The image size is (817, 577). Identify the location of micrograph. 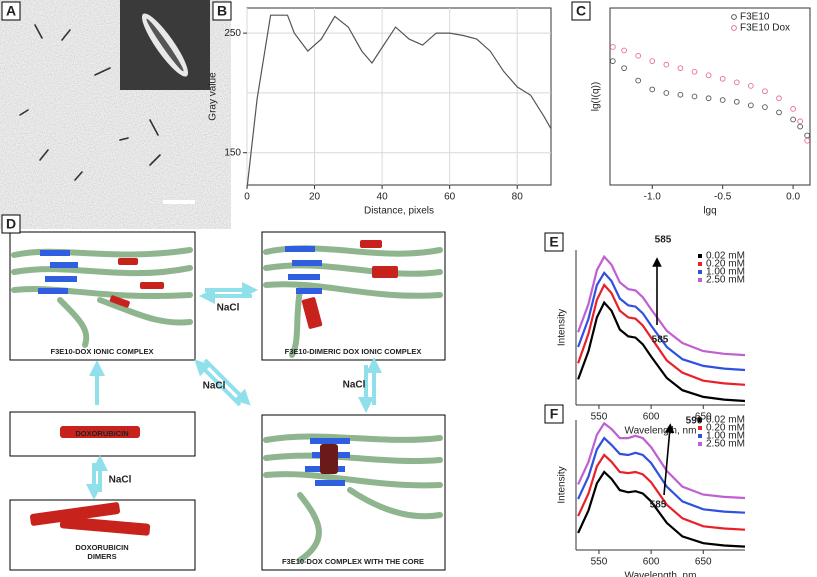
(105, 104).